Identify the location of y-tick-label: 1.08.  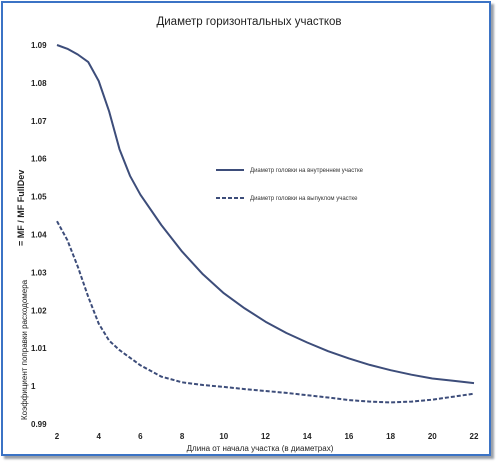
(39, 83).